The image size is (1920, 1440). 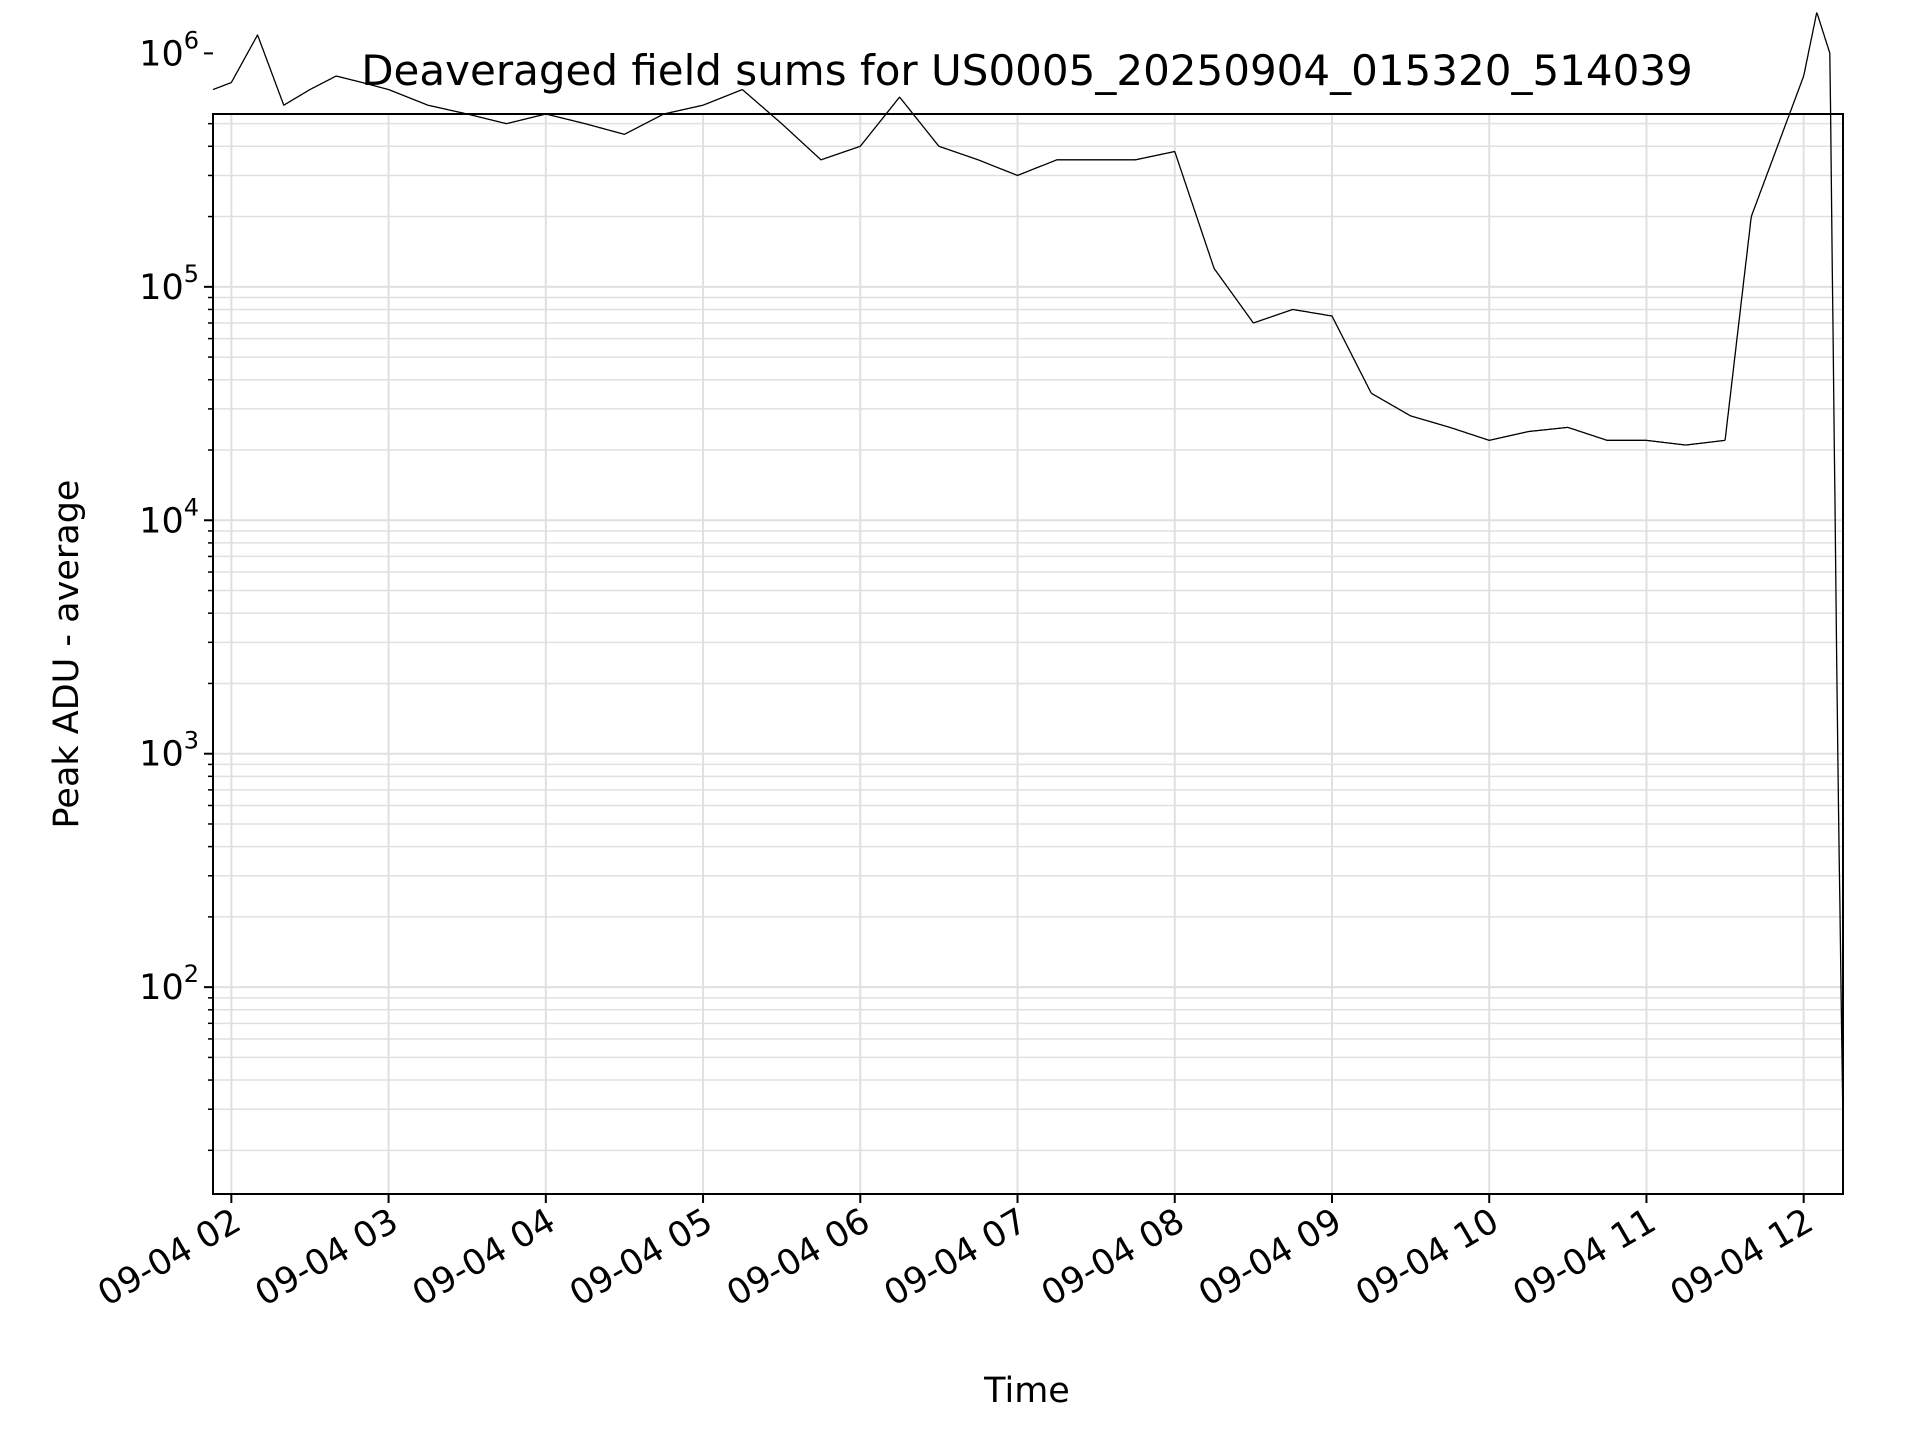 I want to click on y-tick-label: 10⁵, so click(x=169, y=284).